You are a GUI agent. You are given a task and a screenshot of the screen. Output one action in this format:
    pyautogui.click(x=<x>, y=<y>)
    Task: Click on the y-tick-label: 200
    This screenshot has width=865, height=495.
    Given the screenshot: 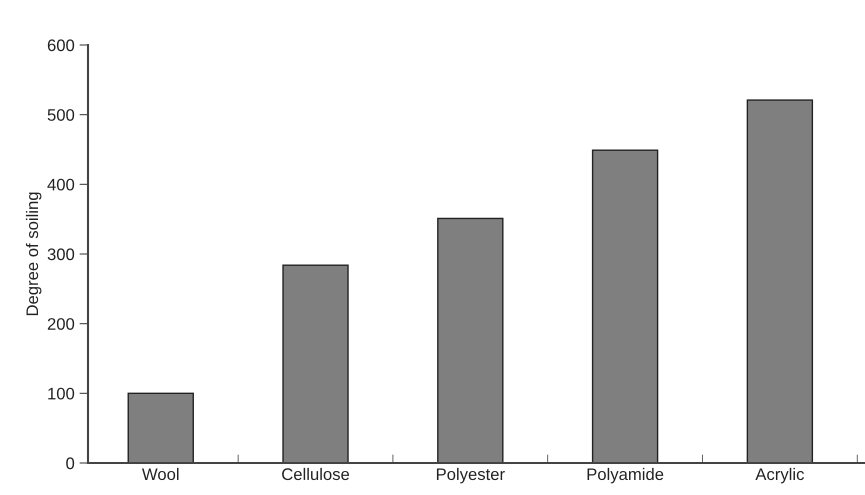 What is the action you would take?
    pyautogui.click(x=61, y=324)
    